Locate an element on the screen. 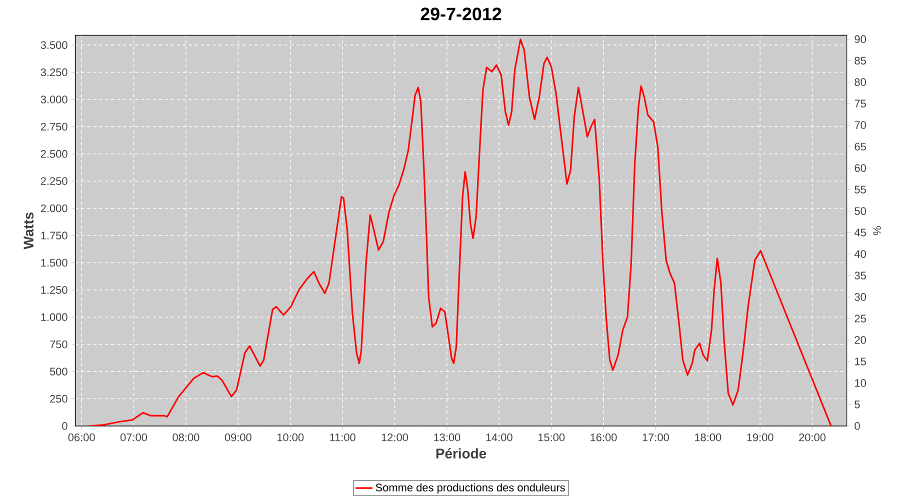  y-tick-label: 2.250 is located at coordinates (54, 181).